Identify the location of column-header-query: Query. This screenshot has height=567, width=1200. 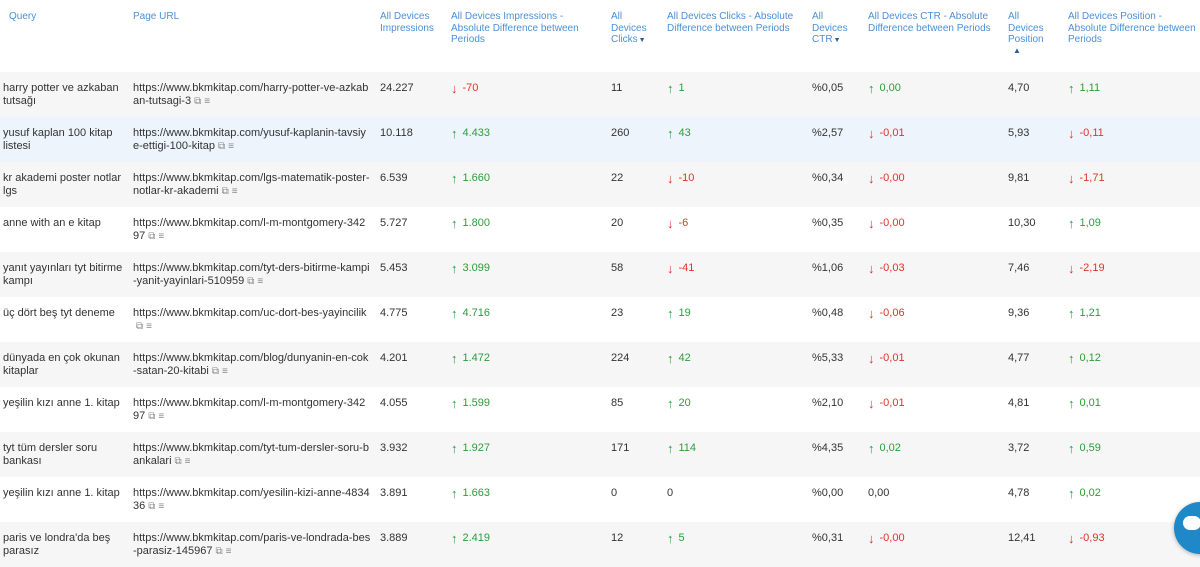
(22, 17).